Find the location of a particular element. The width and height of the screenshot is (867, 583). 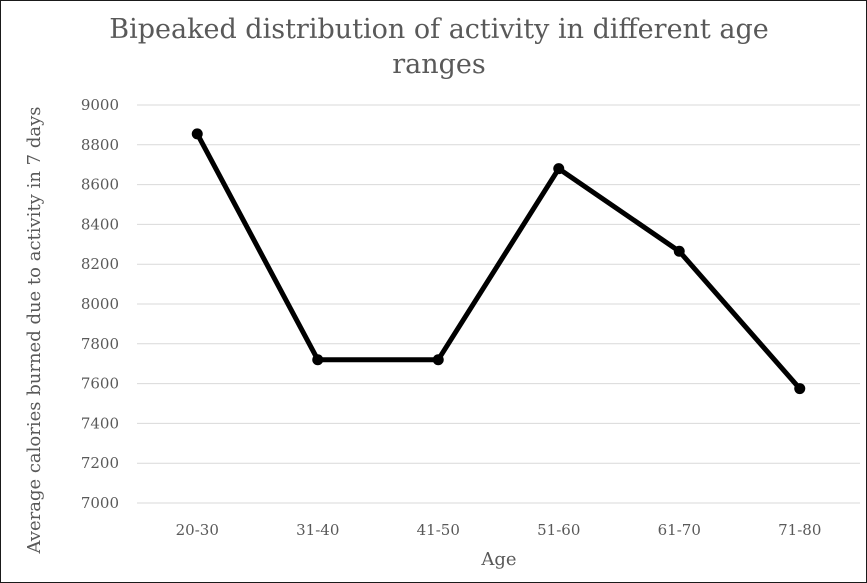

y-tick-label: 8200 is located at coordinates (100, 264).